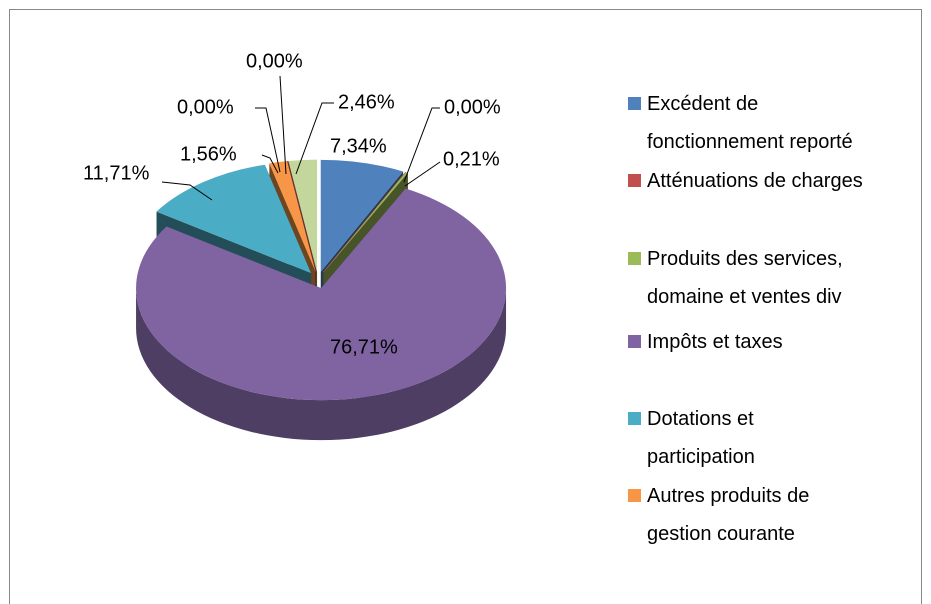 Image resolution: width=931 pixels, height=604 pixels. What do you see at coordinates (321, 364) in the screenshot?
I see `slice-side` at bounding box center [321, 364].